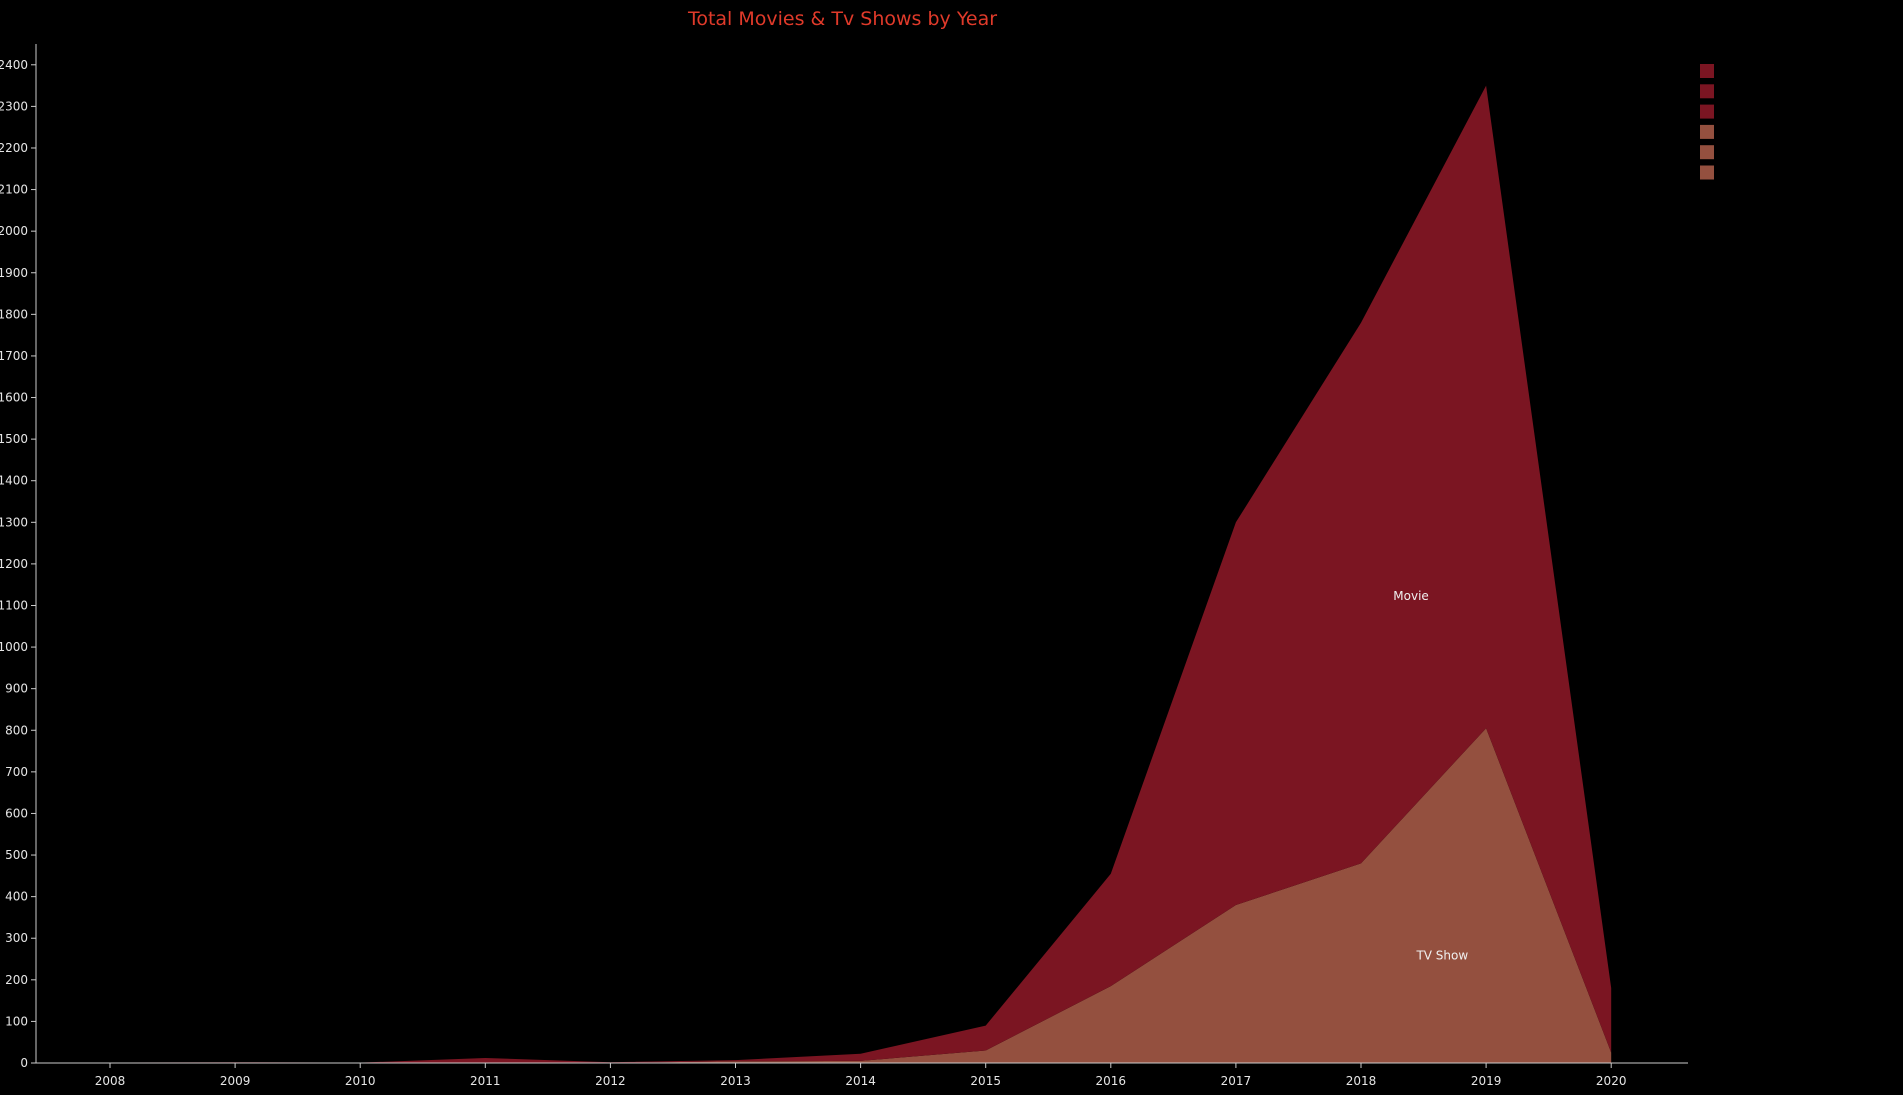  Describe the element at coordinates (16, 1021) in the screenshot. I see `y-tick-label: 100` at that location.